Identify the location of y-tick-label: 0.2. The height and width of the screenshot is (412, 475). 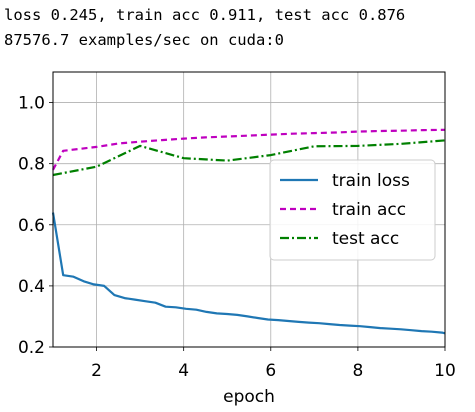
(31, 348).